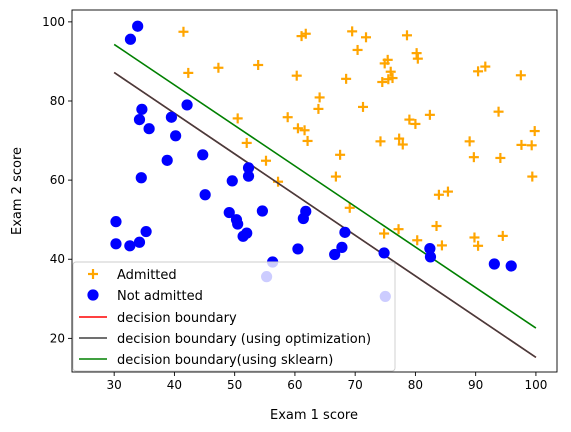 The height and width of the screenshot is (432, 571). What do you see at coordinates (57, 259) in the screenshot?
I see `y-tick-label: 40` at bounding box center [57, 259].